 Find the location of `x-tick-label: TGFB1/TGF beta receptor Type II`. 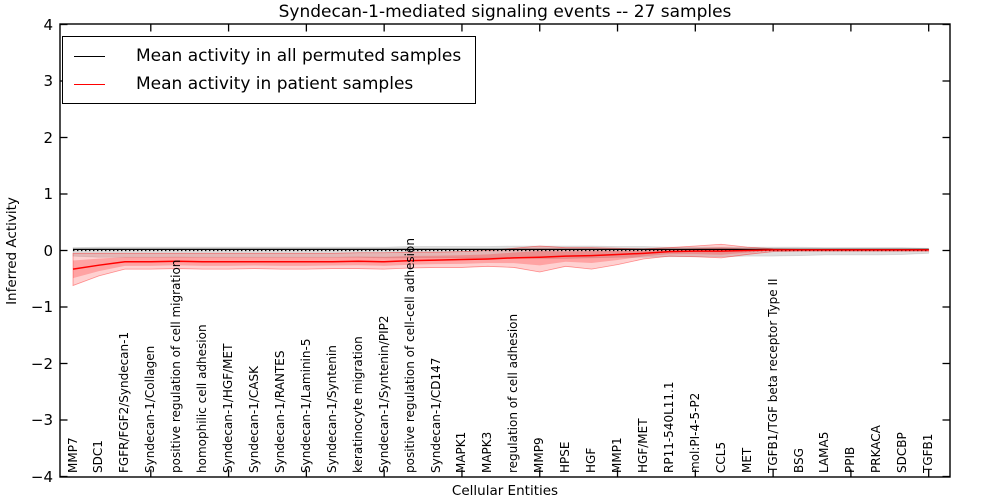

x-tick-label: TGFB1/TGF beta receptor Type II is located at coordinates (772, 375).